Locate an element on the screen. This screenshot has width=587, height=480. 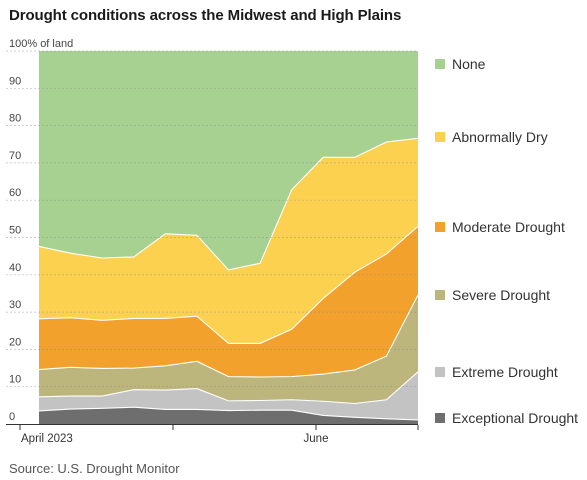
area-exceptional-drought is located at coordinates (228, 415).